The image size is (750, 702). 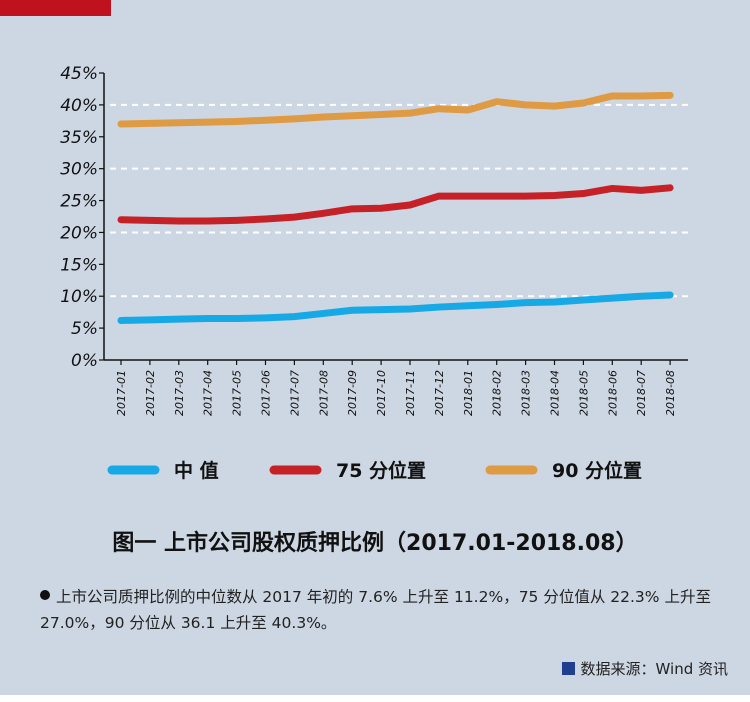 What do you see at coordinates (84, 361) in the screenshot?
I see `y-tick-label: 0%` at bounding box center [84, 361].